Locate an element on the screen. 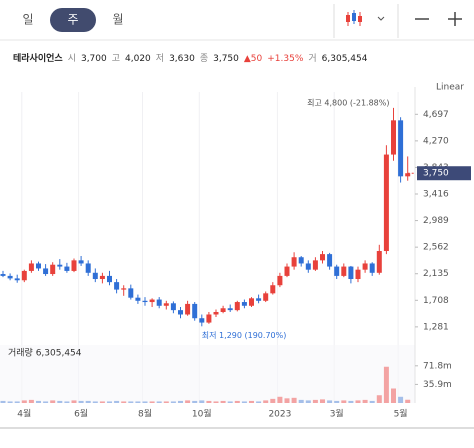  chart-type-button is located at coordinates (354, 18).